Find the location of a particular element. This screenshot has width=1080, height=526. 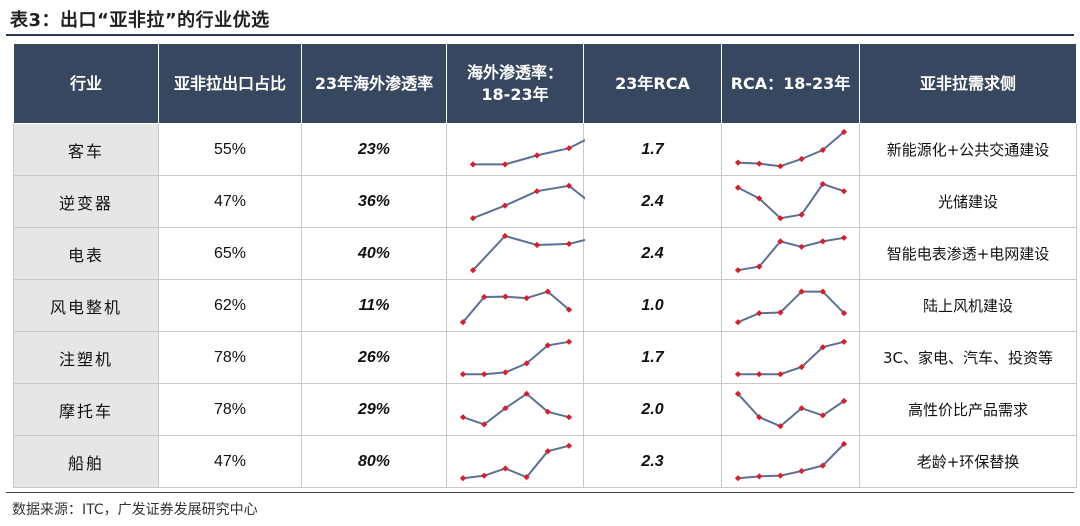

table-row: 客车 55% 23% 1.7 新能源化+公共交通建设 is located at coordinates (545, 149).